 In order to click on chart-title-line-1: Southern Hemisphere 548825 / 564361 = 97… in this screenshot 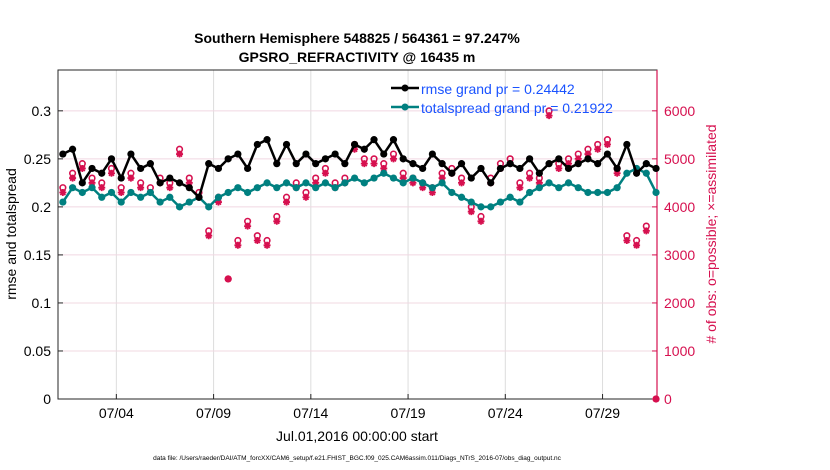, I will do `click(357, 38)`.